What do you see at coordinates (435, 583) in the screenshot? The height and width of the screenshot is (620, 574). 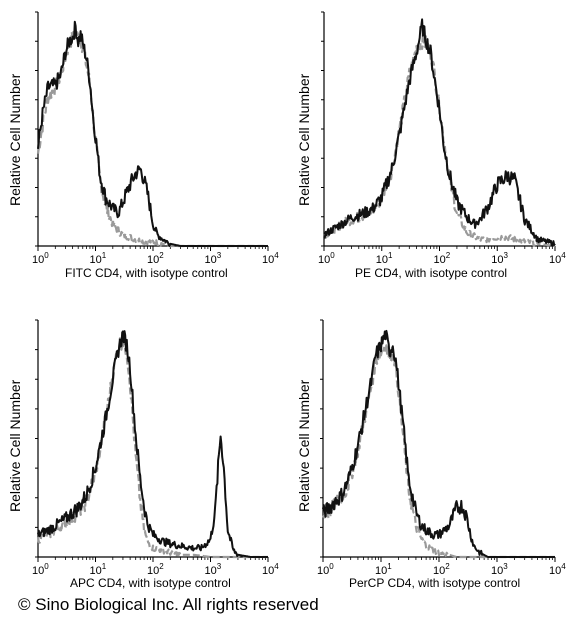 I see `x-axis-label: PerCP CD4, with isotype control` at bounding box center [435, 583].